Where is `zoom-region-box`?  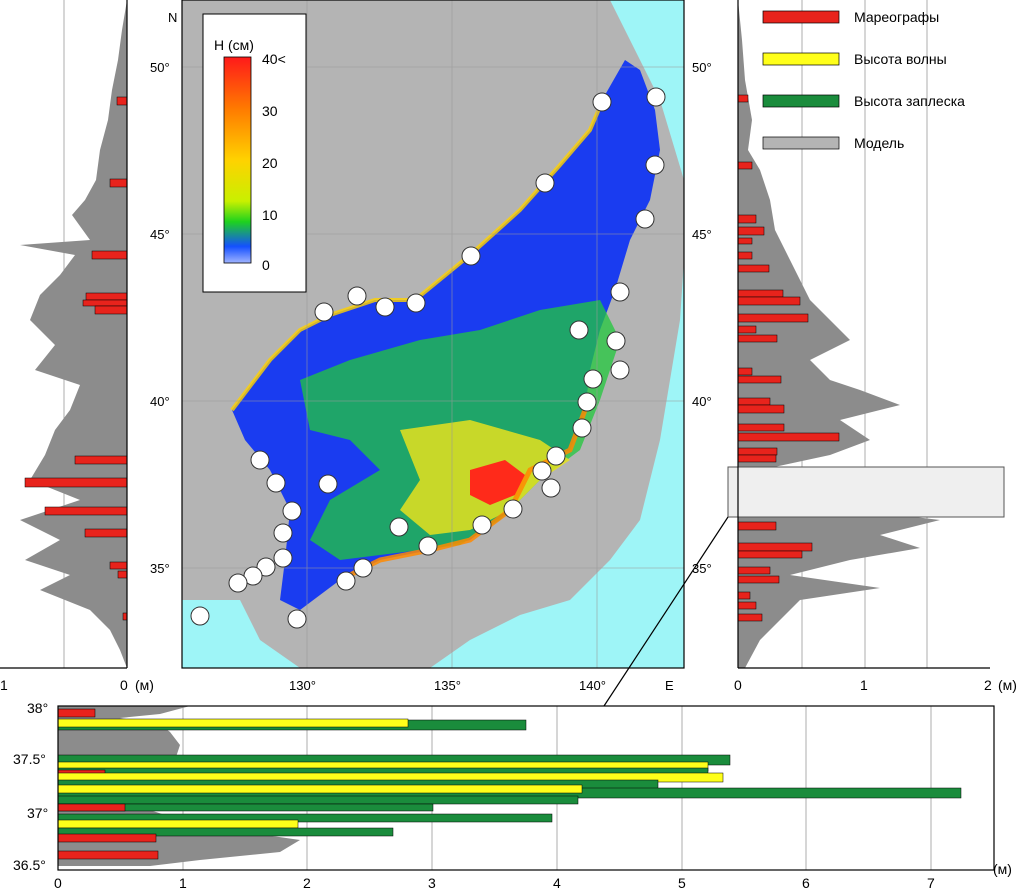 zoom-region-box is located at coordinates (866, 492).